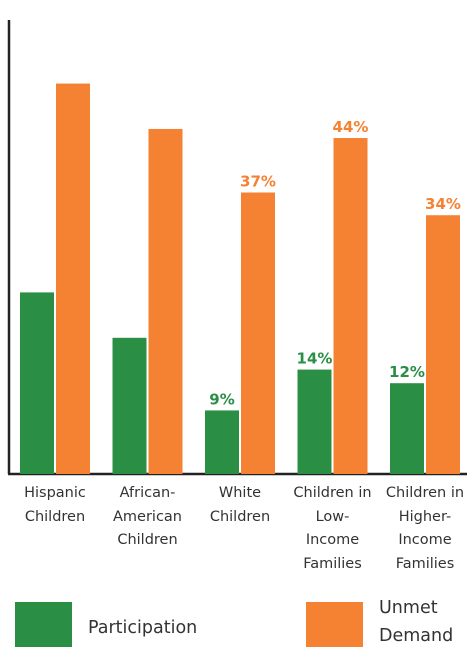  I want to click on x-tick-label-line: American, so click(147, 516).